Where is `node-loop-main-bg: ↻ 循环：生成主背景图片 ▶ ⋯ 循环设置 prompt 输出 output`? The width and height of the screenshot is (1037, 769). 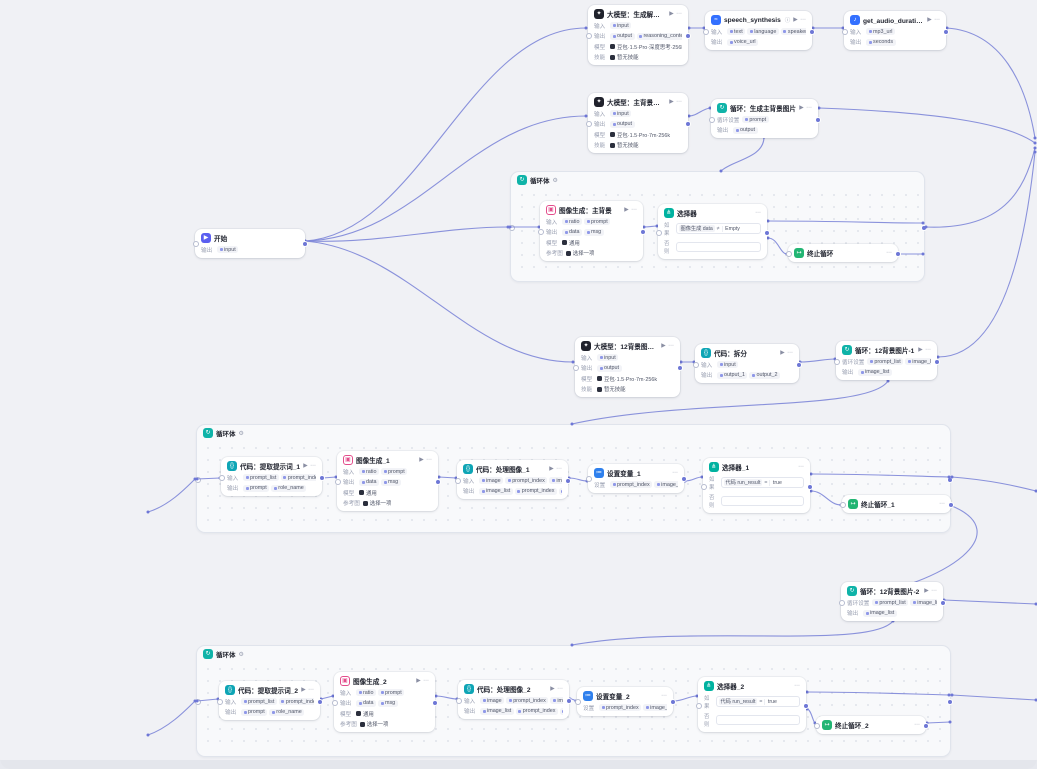
node-loop-main-bg: ↻ 循环：生成主背景图片 ▶ ⋯ 循环设置 prompt 输出 output is located at coordinates (764, 118).